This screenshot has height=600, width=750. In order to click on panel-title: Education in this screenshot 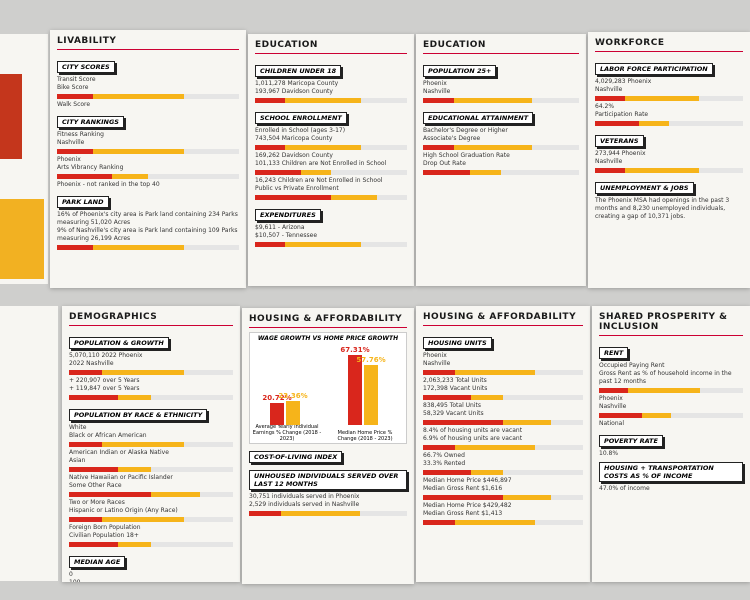, I will do `click(331, 47)`.